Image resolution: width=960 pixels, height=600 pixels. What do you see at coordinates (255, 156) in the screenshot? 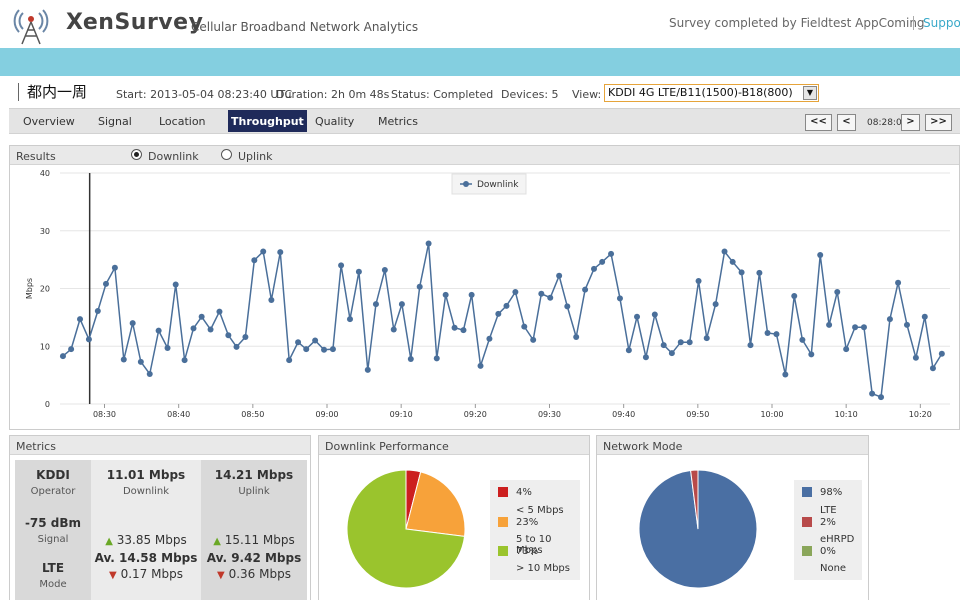
I see `uplink-radio-label: Uplink` at bounding box center [255, 156].